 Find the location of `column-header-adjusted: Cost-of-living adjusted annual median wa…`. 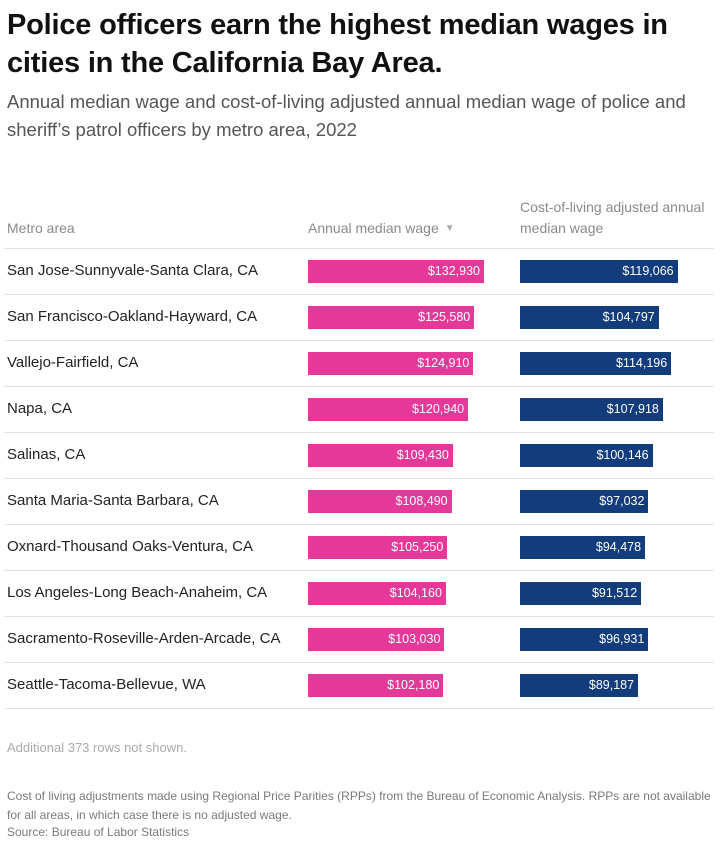

column-header-adjusted: Cost-of-living adjusted annual median wa… is located at coordinates (612, 217).